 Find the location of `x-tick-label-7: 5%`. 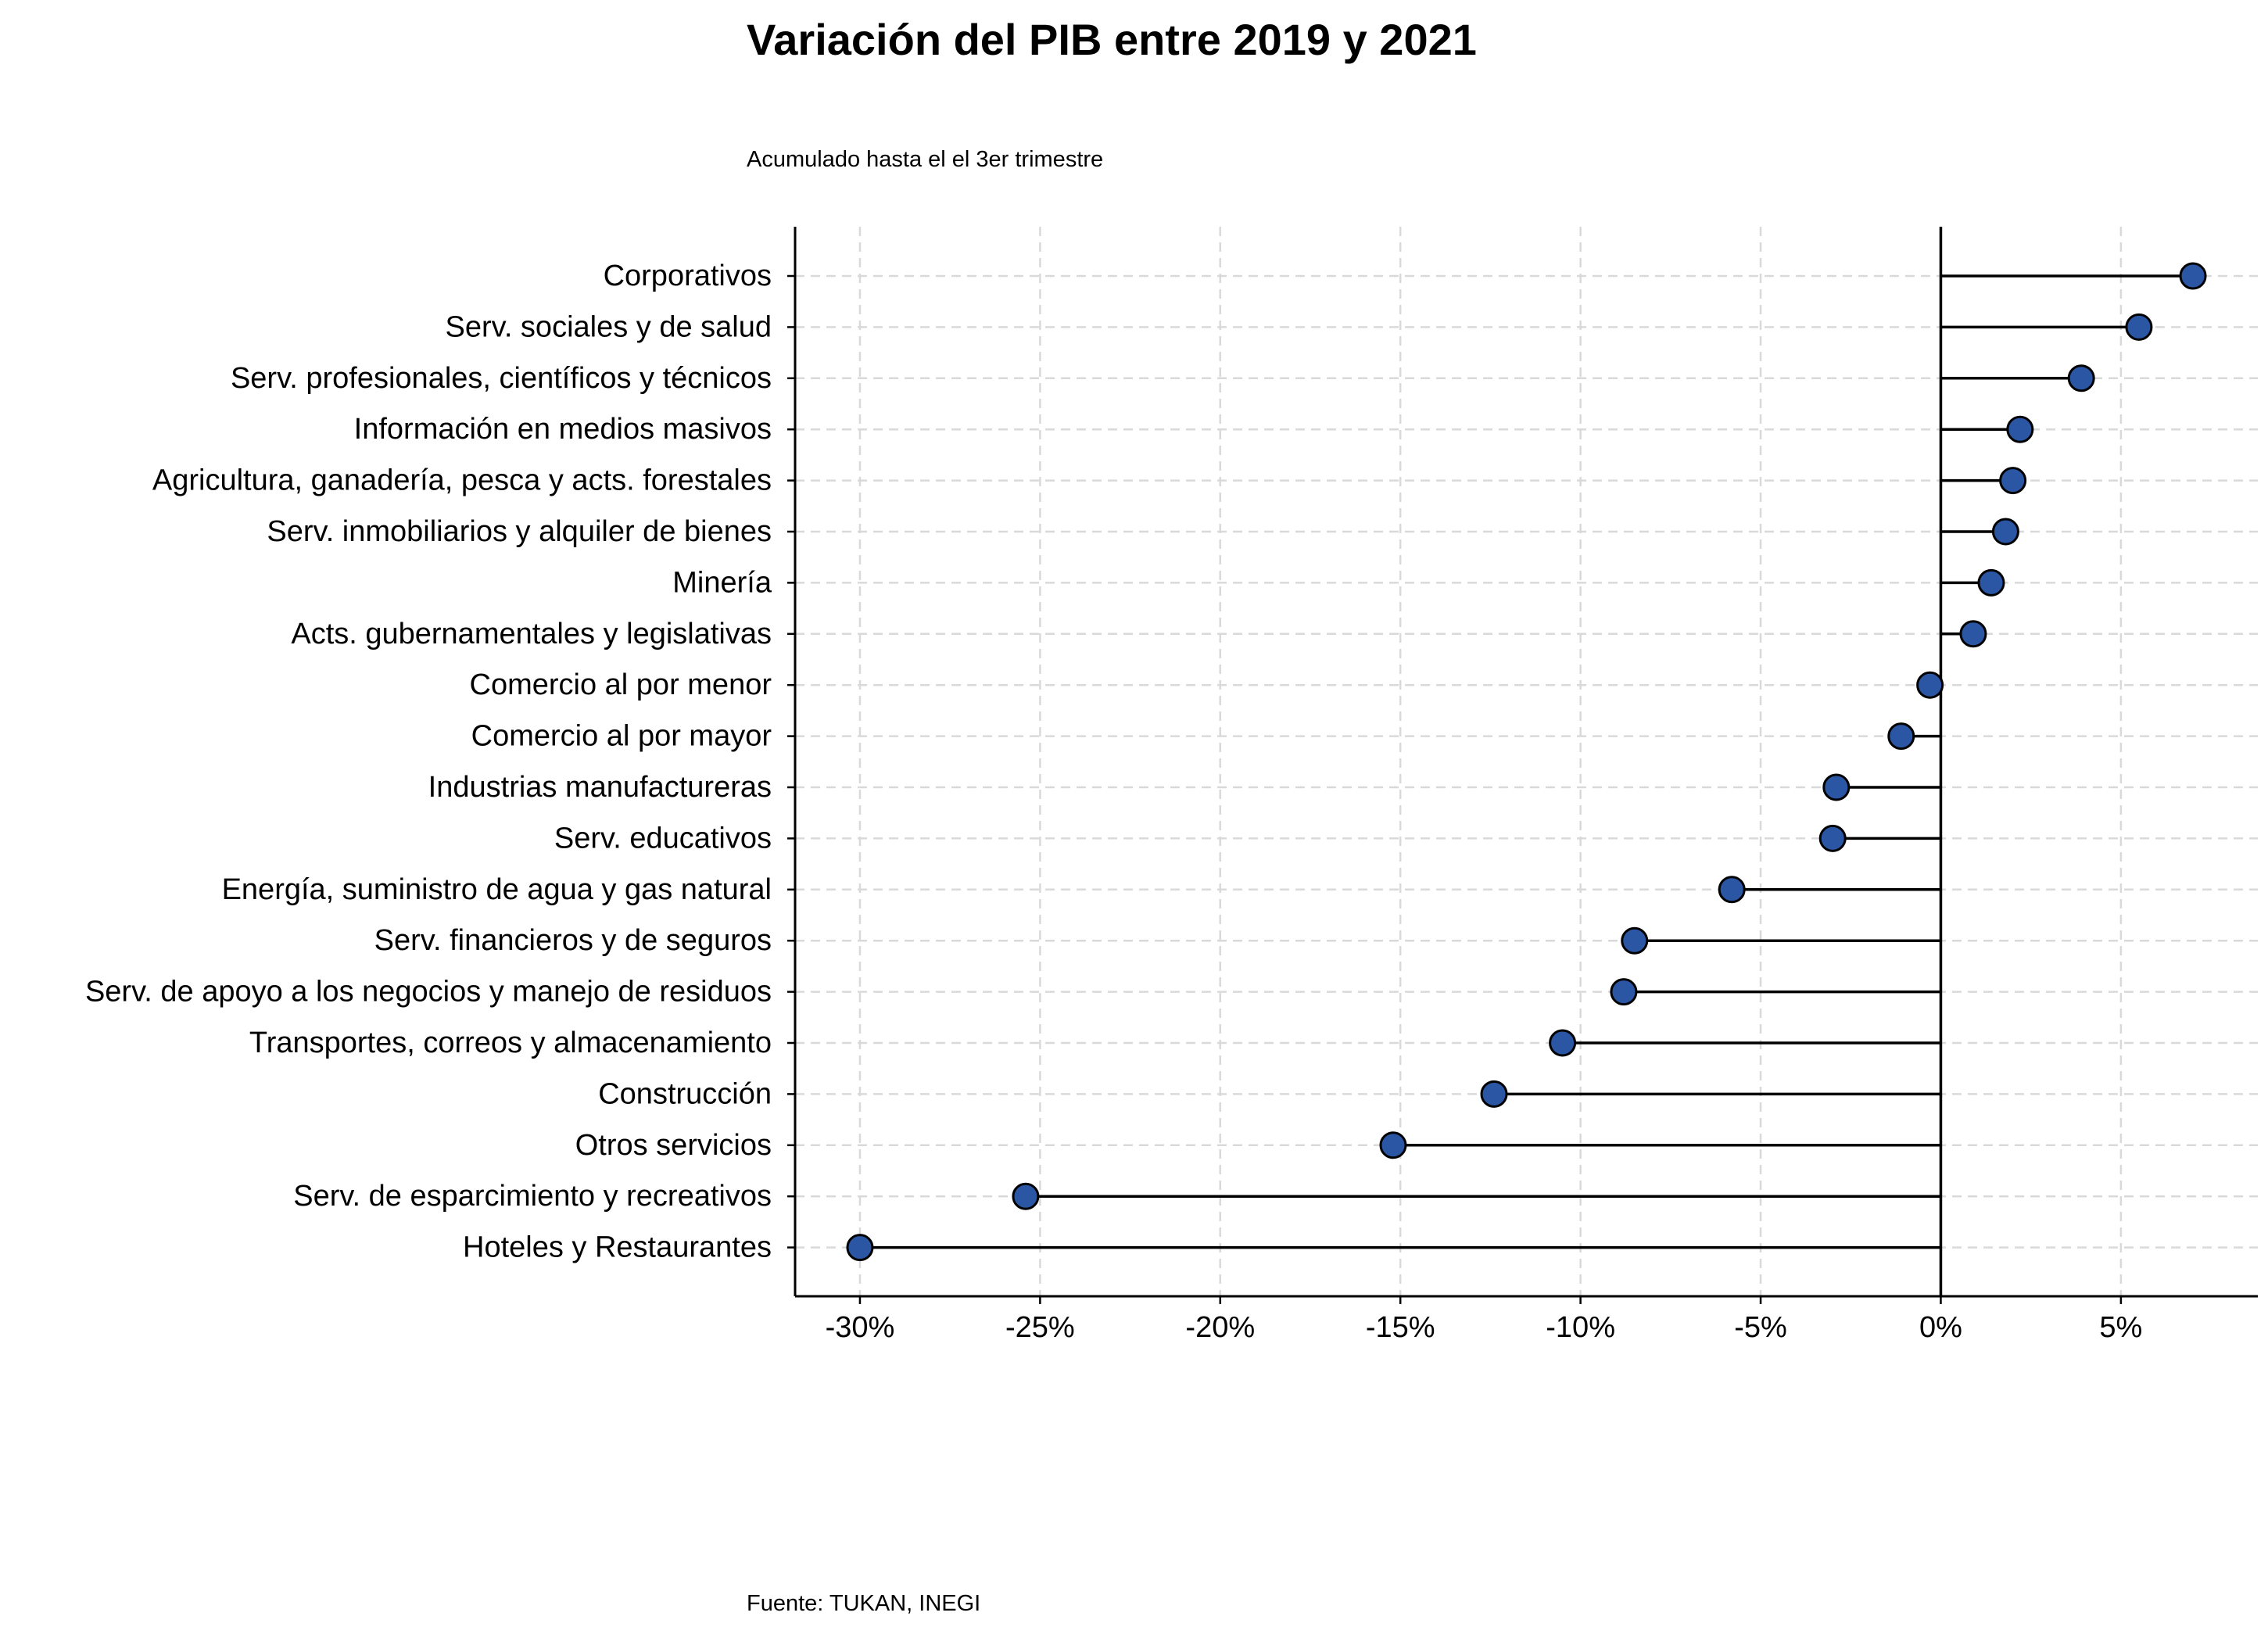

x-tick-label-7: 5% is located at coordinates (2121, 1328).